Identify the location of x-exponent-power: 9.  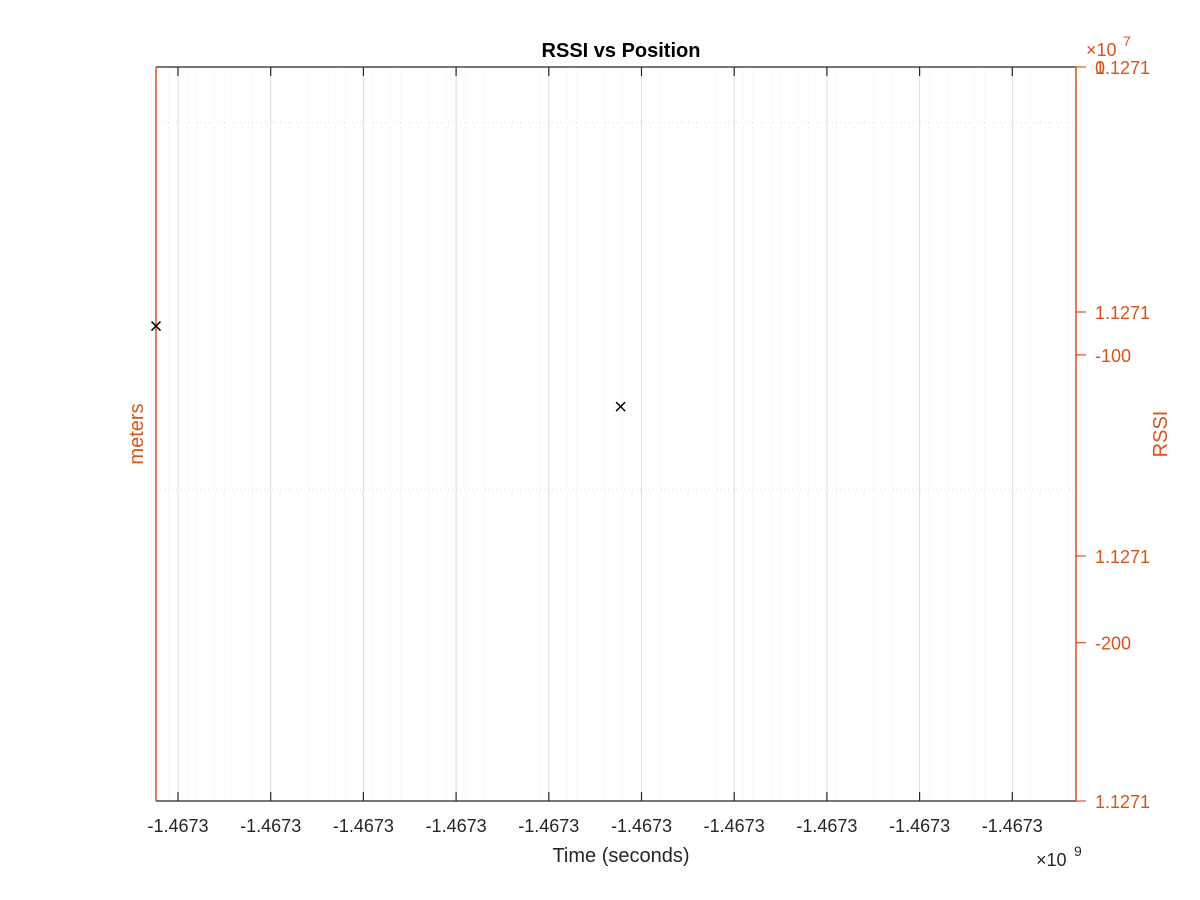
(1078, 851).